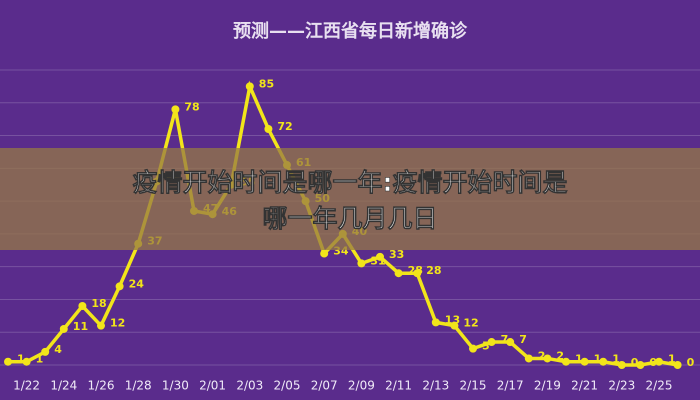 Image resolution: width=700 pixels, height=400 pixels. What do you see at coordinates (510, 386) in the screenshot?
I see `x-tick-label: 2/17` at bounding box center [510, 386].